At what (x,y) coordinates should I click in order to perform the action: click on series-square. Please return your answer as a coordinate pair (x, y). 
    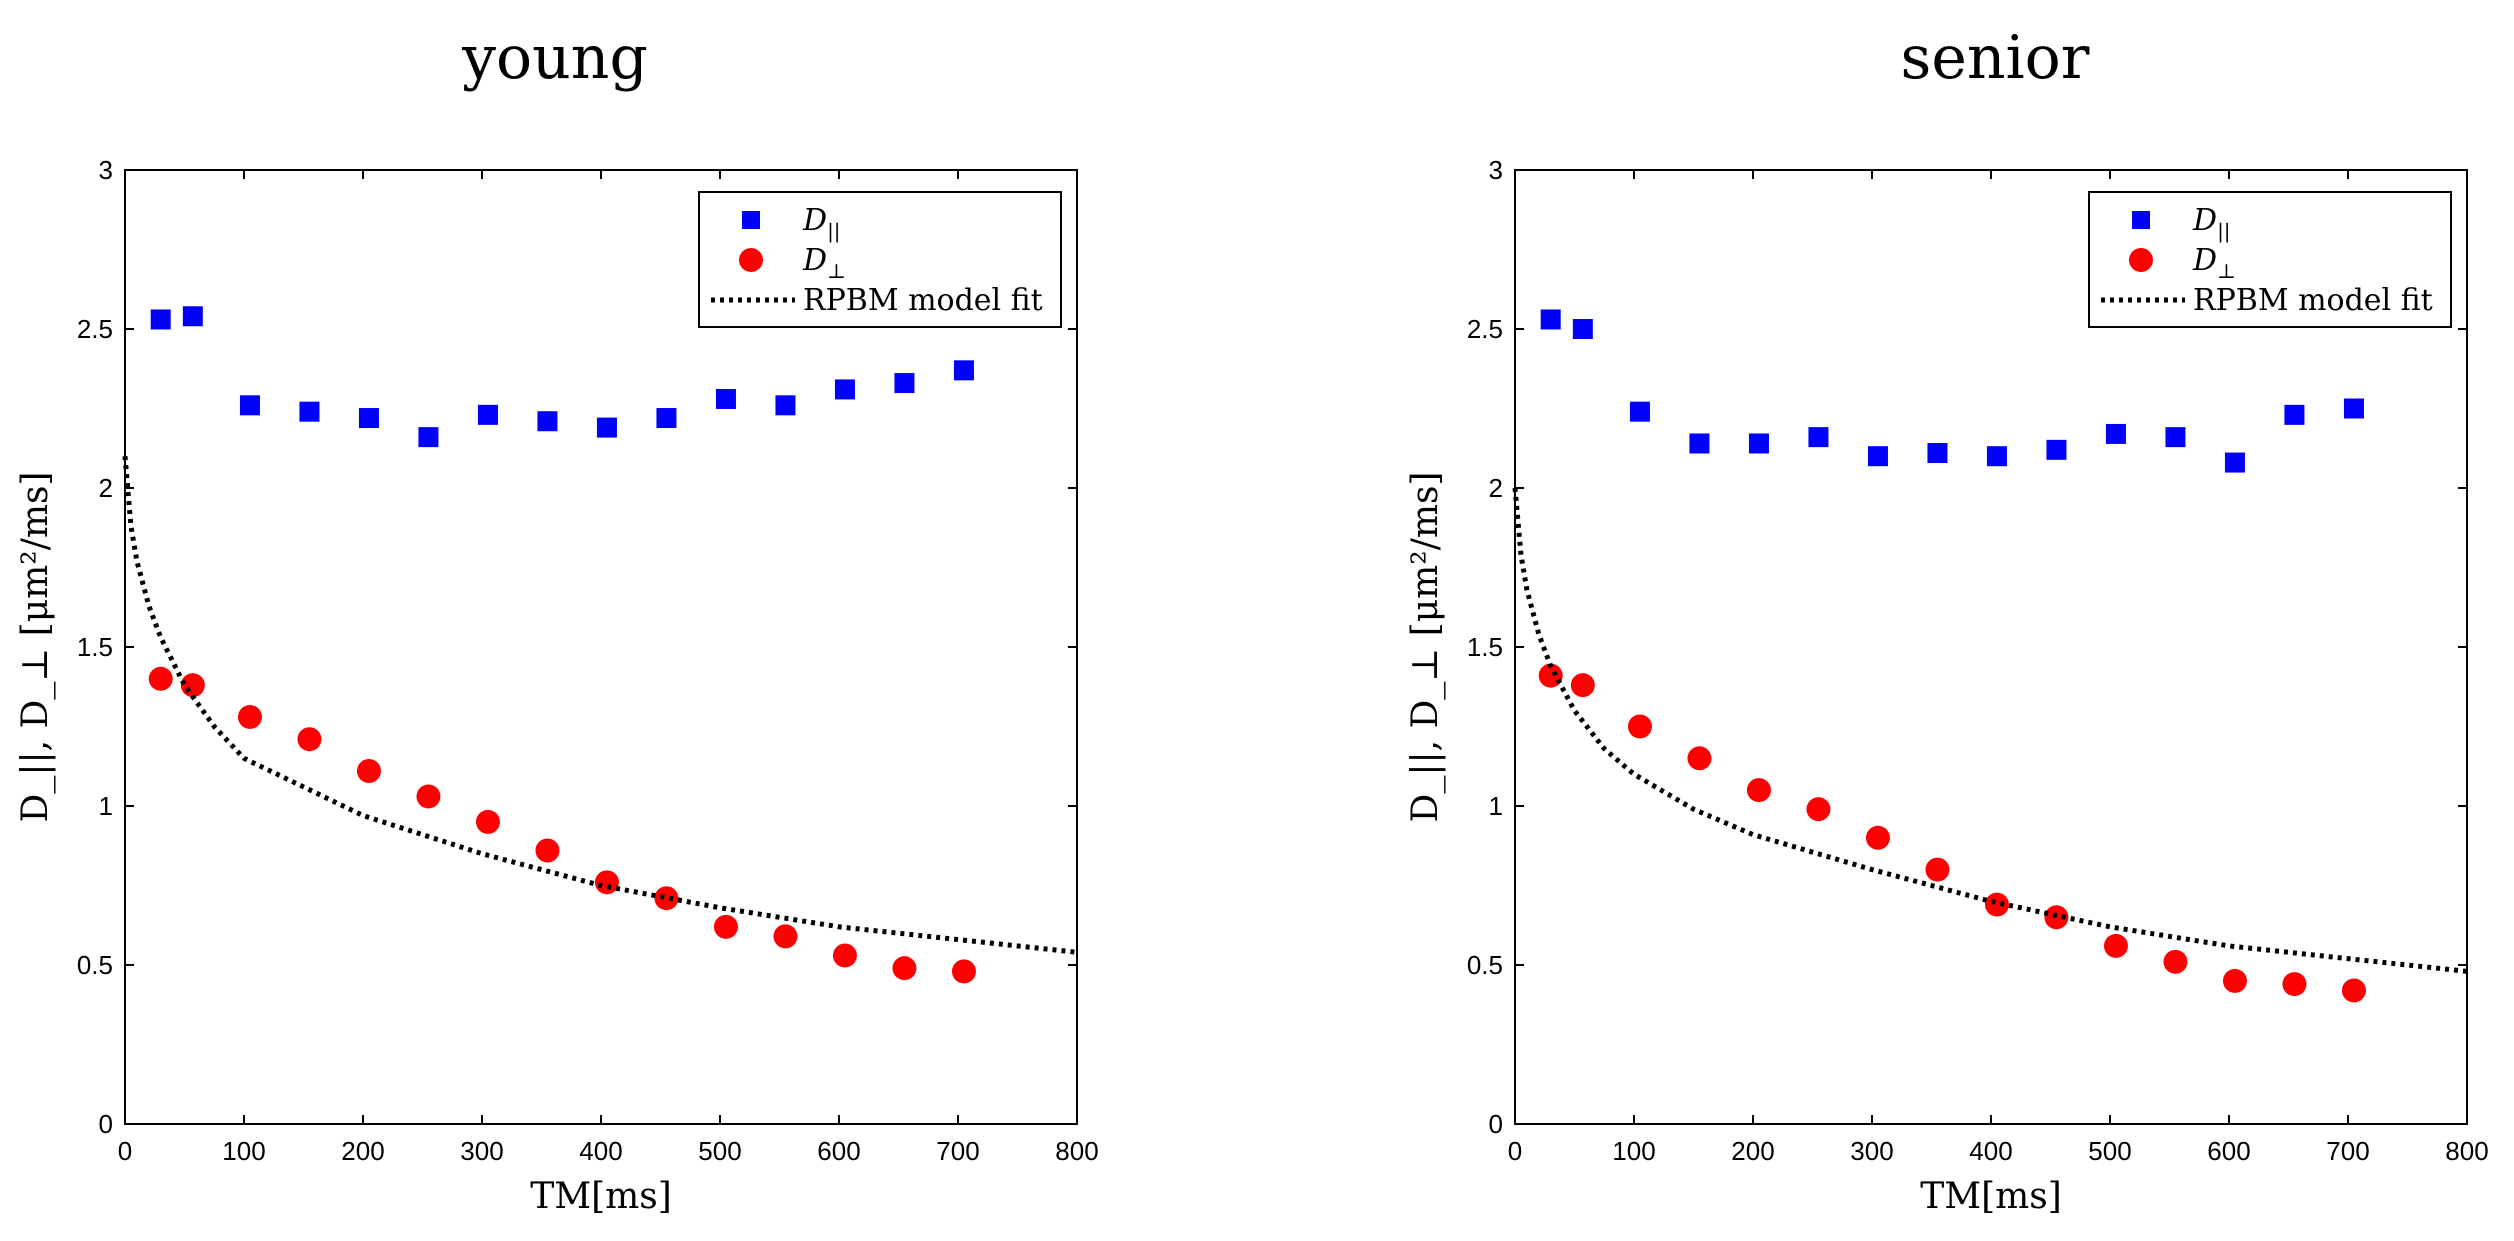
    Looking at the image, I should click on (1952, 391).